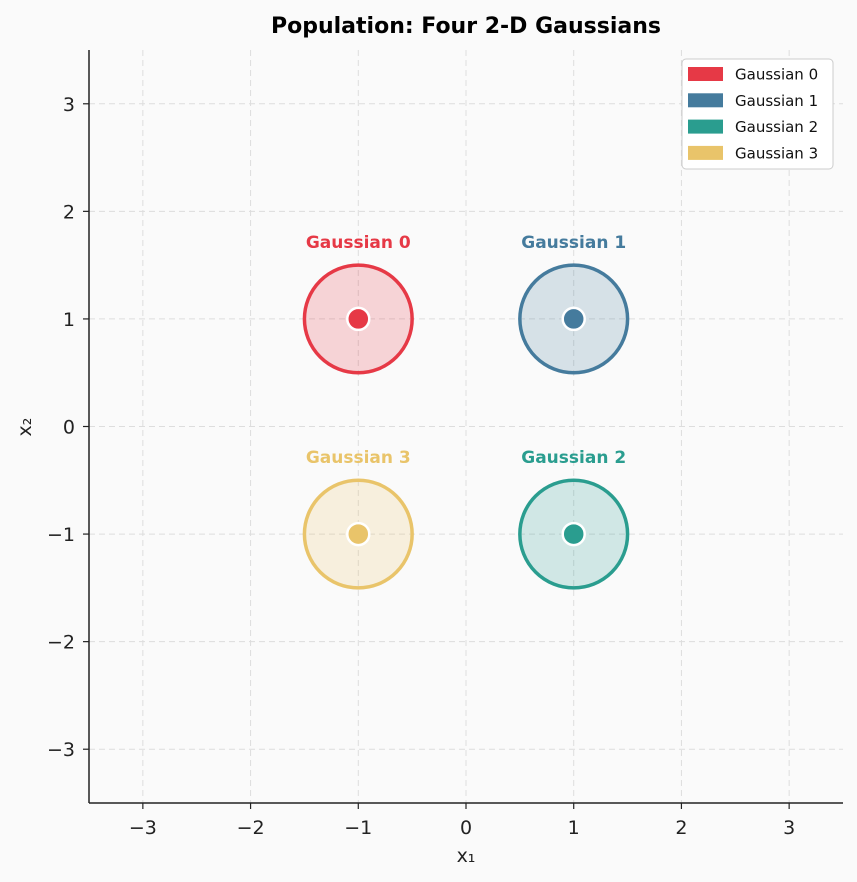 This screenshot has width=857, height=882. What do you see at coordinates (143, 828) in the screenshot?
I see `x-tick-label: −3` at bounding box center [143, 828].